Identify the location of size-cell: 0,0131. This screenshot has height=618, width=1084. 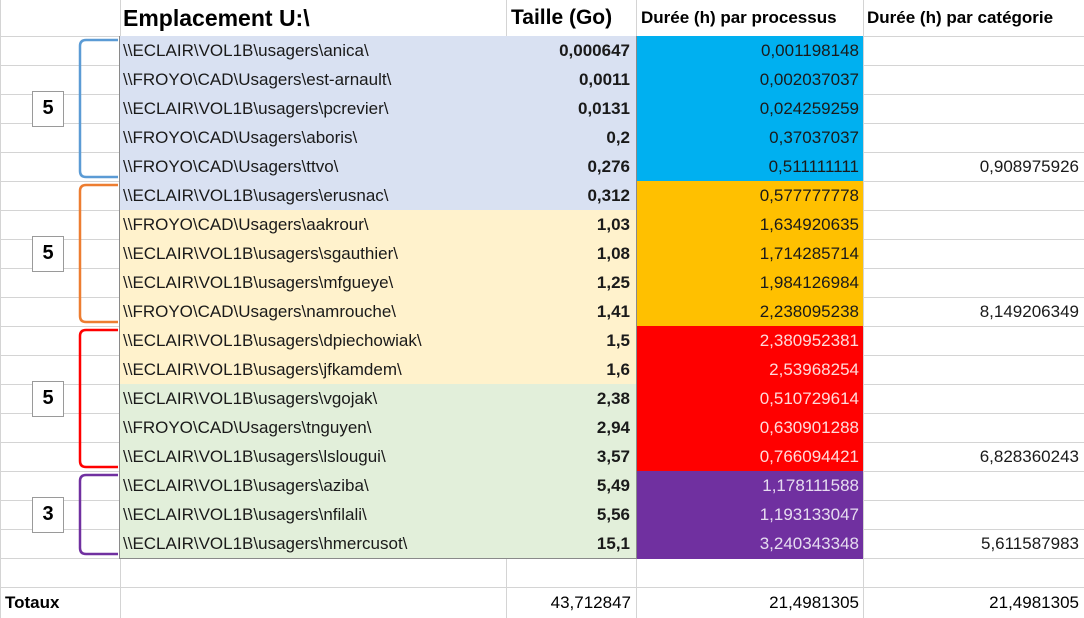
(571, 109).